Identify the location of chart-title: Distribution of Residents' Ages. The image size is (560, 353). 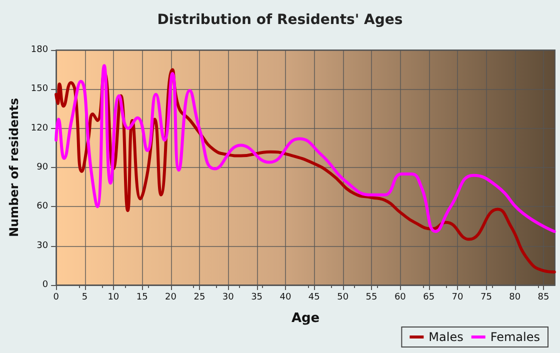
(280, 20).